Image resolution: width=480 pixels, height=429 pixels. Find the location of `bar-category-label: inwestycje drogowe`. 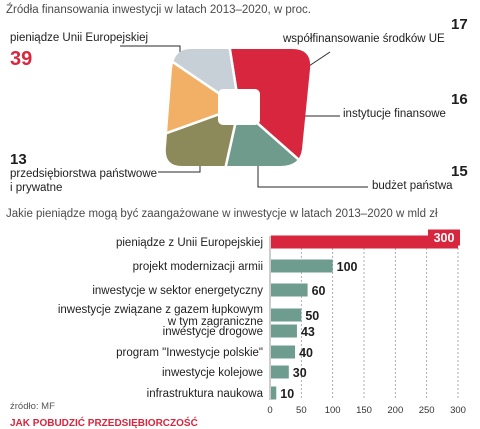

bar-category-label: inwestycje drogowe is located at coordinates (213, 332).